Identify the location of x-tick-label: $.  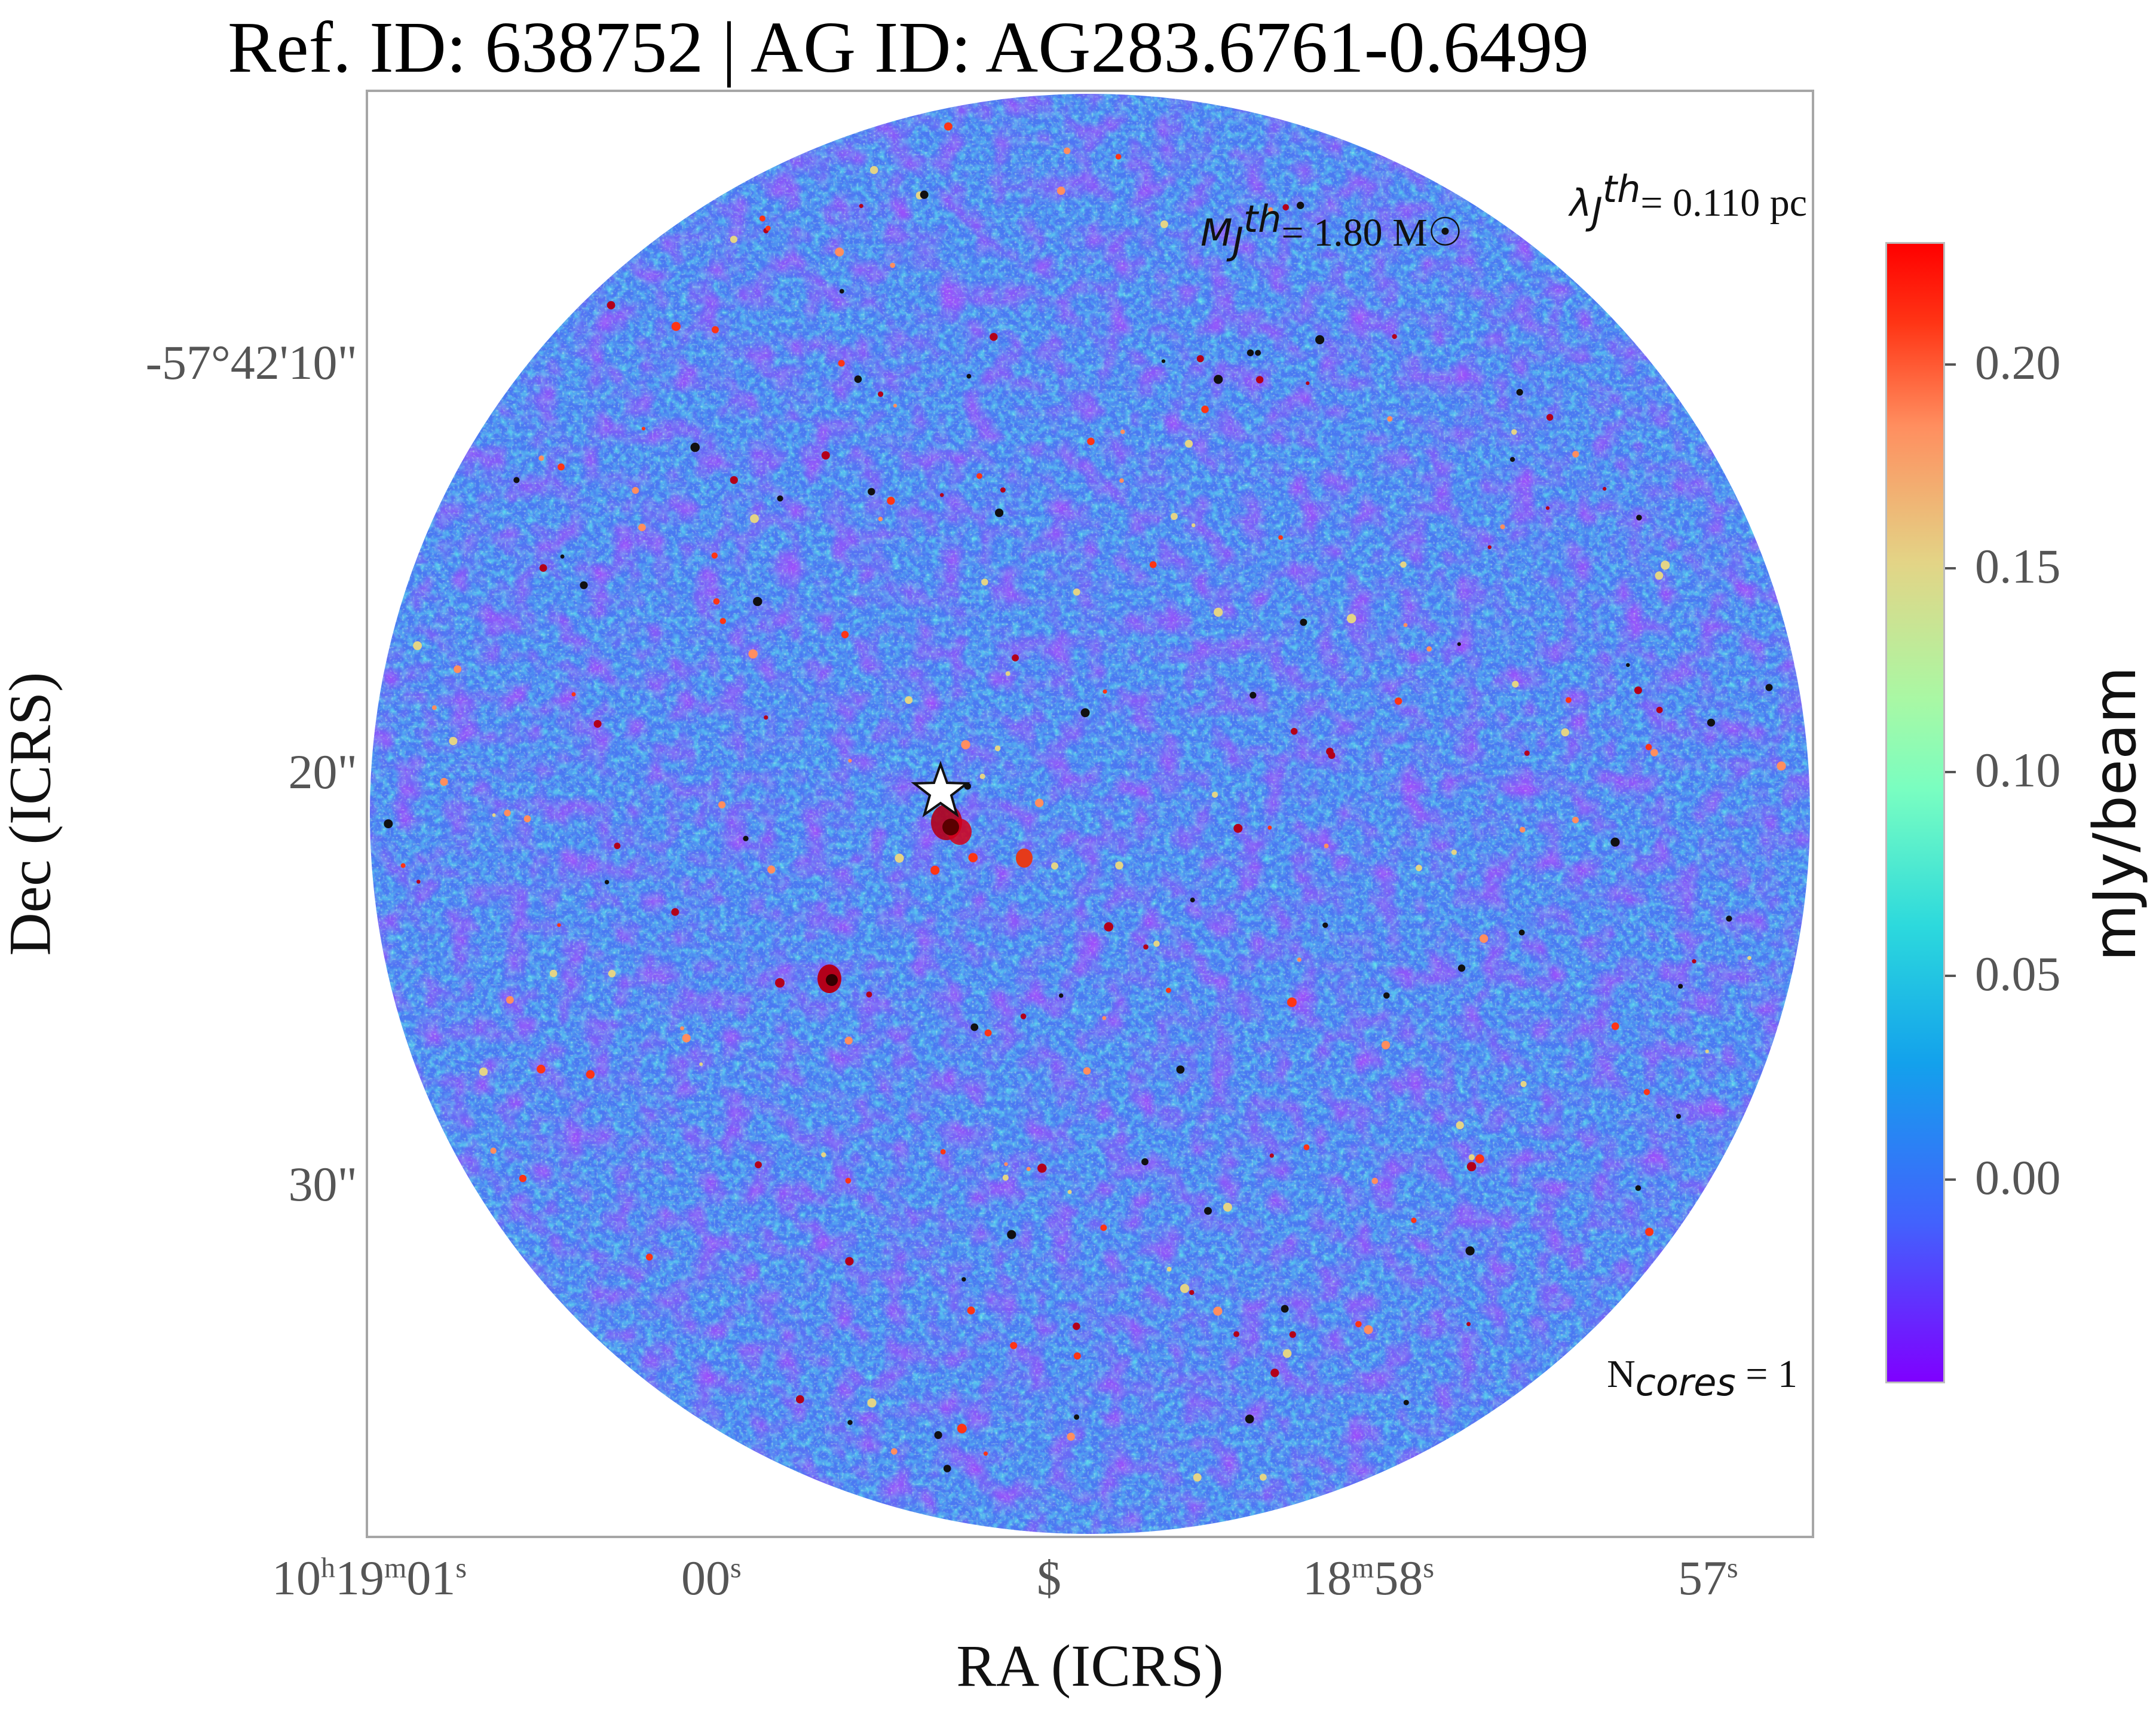
(1049, 1578).